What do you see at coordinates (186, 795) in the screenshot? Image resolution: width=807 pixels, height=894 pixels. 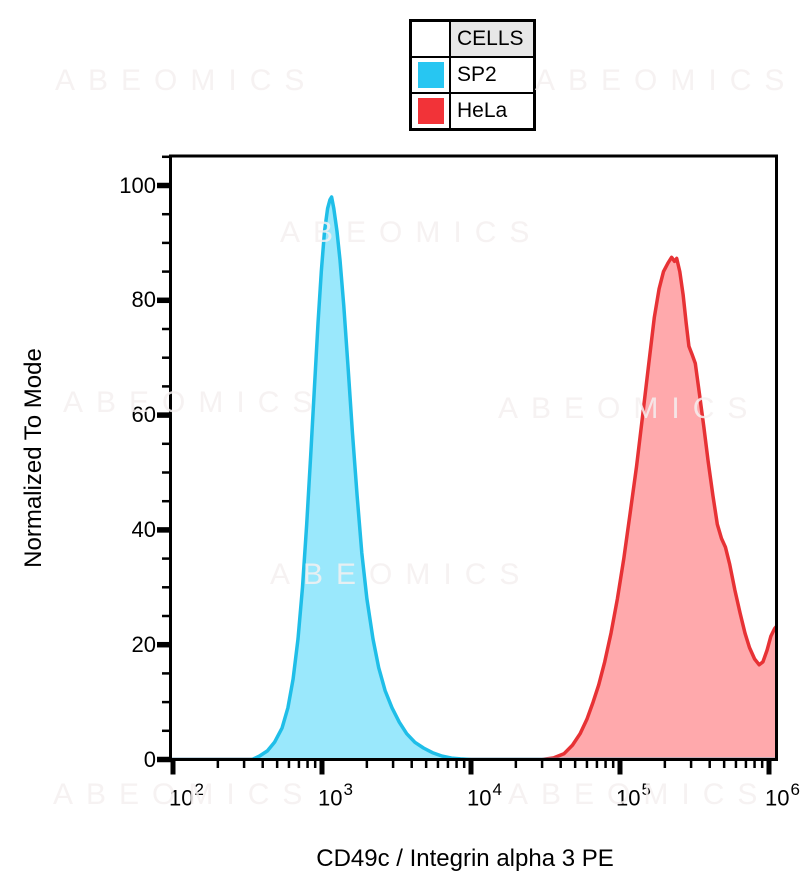 I see `x-tick-label: 10²` at bounding box center [186, 795].